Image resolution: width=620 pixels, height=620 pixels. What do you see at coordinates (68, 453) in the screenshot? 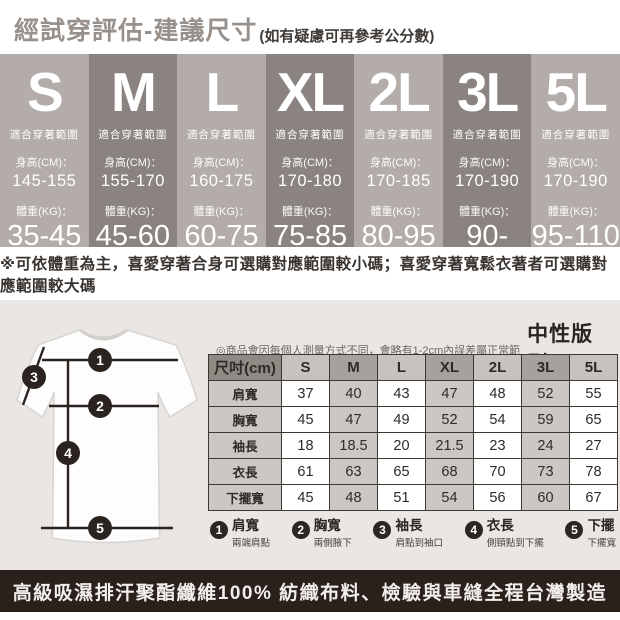
I see `marker-4: 4` at bounding box center [68, 453].